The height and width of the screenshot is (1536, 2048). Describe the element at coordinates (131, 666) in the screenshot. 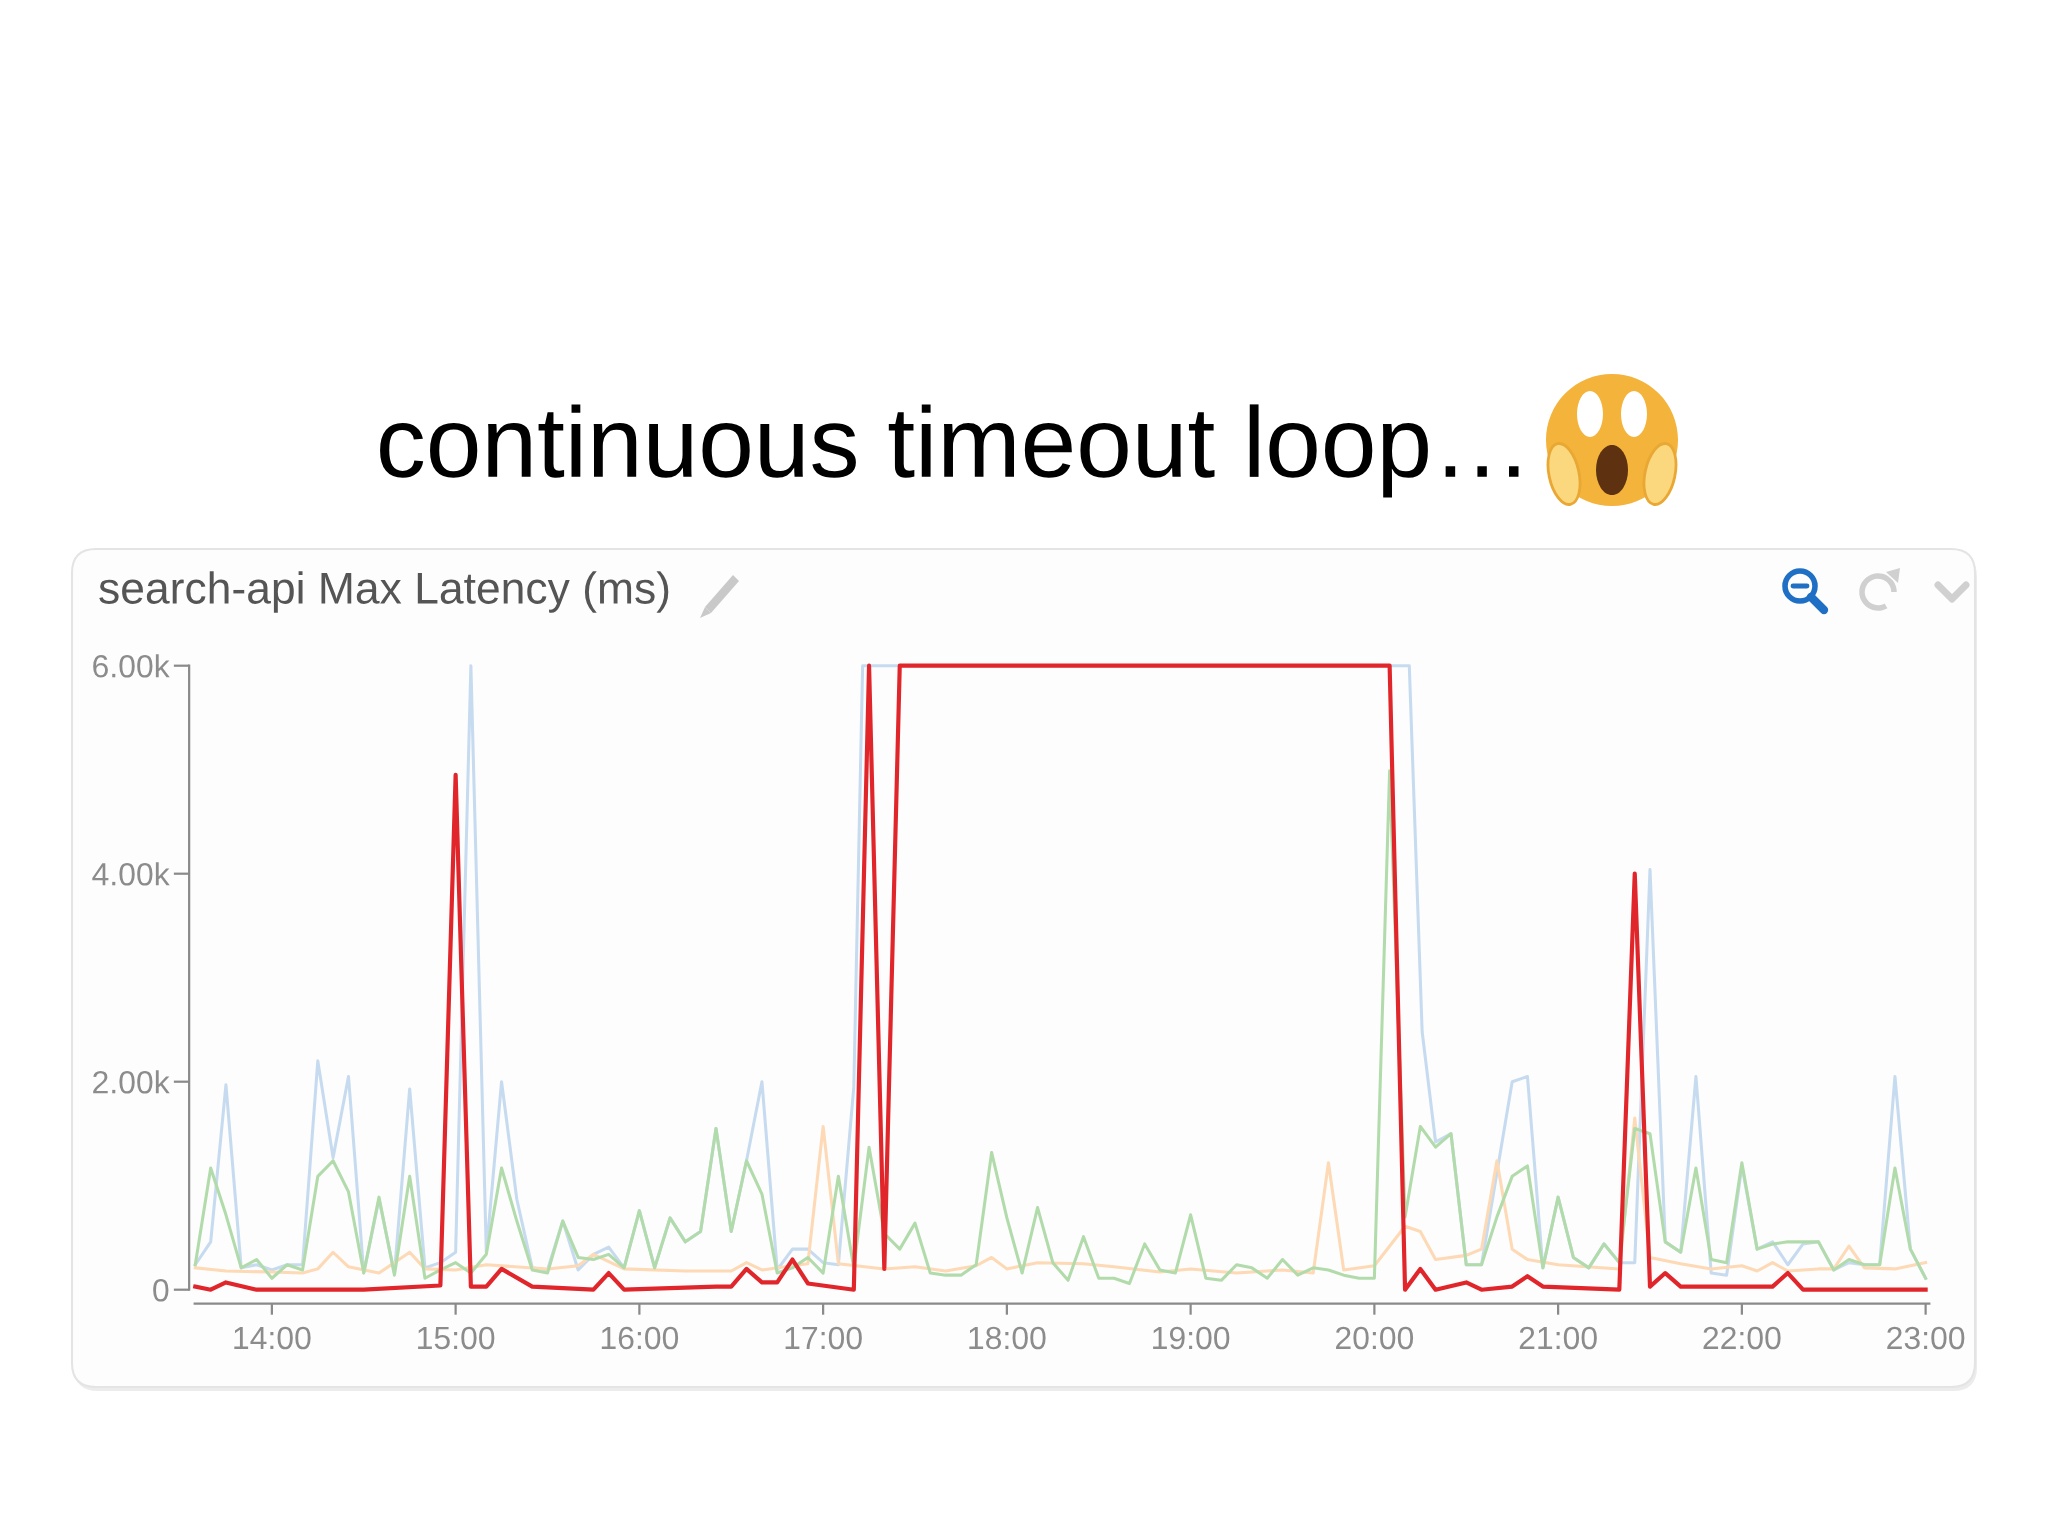

I see `y-tick-label: 6.00k` at that location.